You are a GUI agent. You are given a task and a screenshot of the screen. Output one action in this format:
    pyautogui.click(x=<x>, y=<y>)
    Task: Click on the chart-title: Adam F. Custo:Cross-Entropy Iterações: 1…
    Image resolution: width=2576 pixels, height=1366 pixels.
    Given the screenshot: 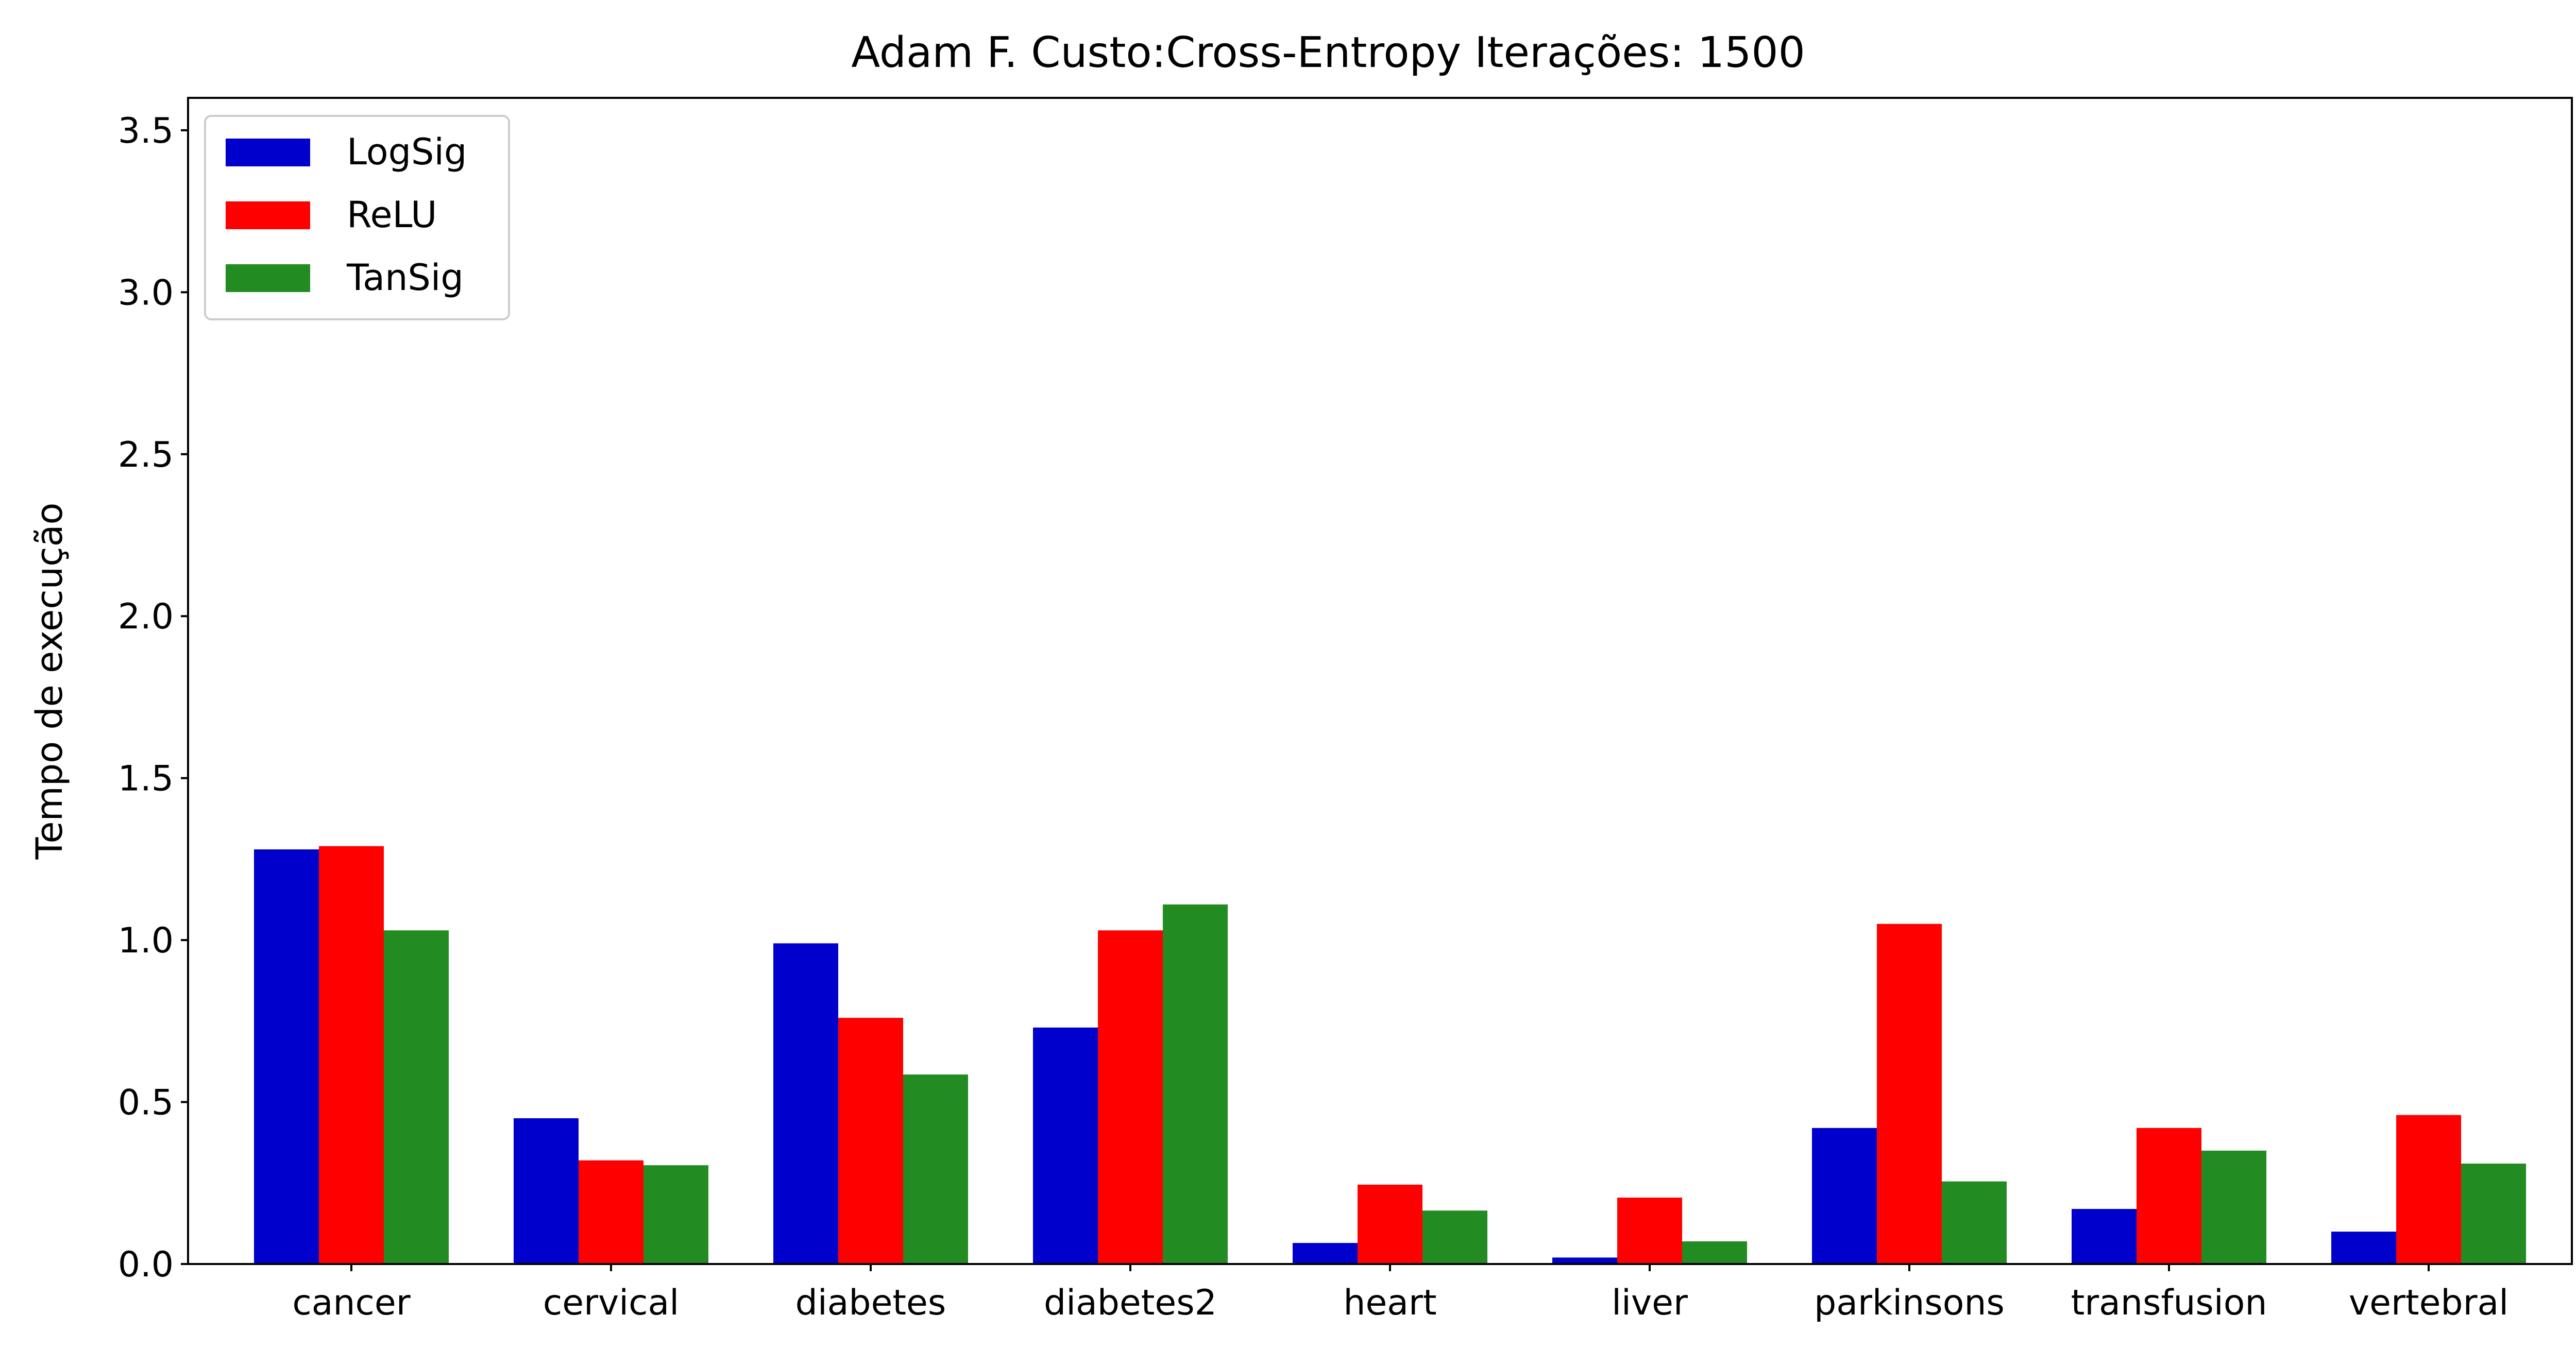 What is the action you would take?
    pyautogui.click(x=1328, y=52)
    